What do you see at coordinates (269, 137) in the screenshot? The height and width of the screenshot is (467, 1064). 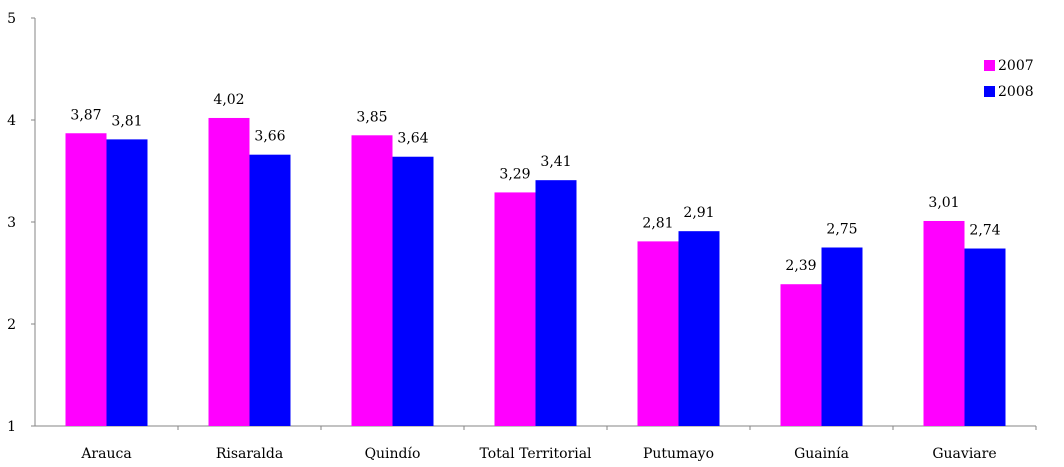 I see `data-label: 3,66` at bounding box center [269, 137].